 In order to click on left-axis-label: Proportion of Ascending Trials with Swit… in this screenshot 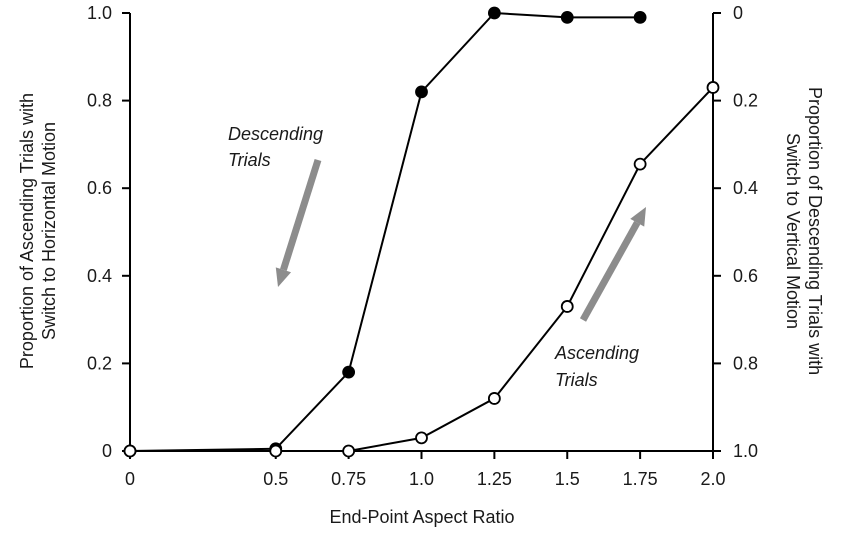, I will do `click(38, 231)`.